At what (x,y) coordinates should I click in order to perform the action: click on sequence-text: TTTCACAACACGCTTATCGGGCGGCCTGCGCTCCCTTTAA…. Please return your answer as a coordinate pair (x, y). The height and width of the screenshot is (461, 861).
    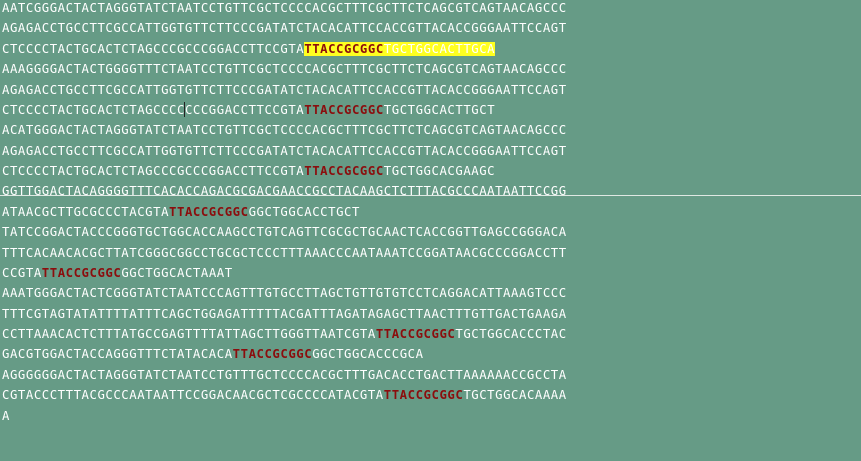
    Looking at the image, I should click on (284, 252).